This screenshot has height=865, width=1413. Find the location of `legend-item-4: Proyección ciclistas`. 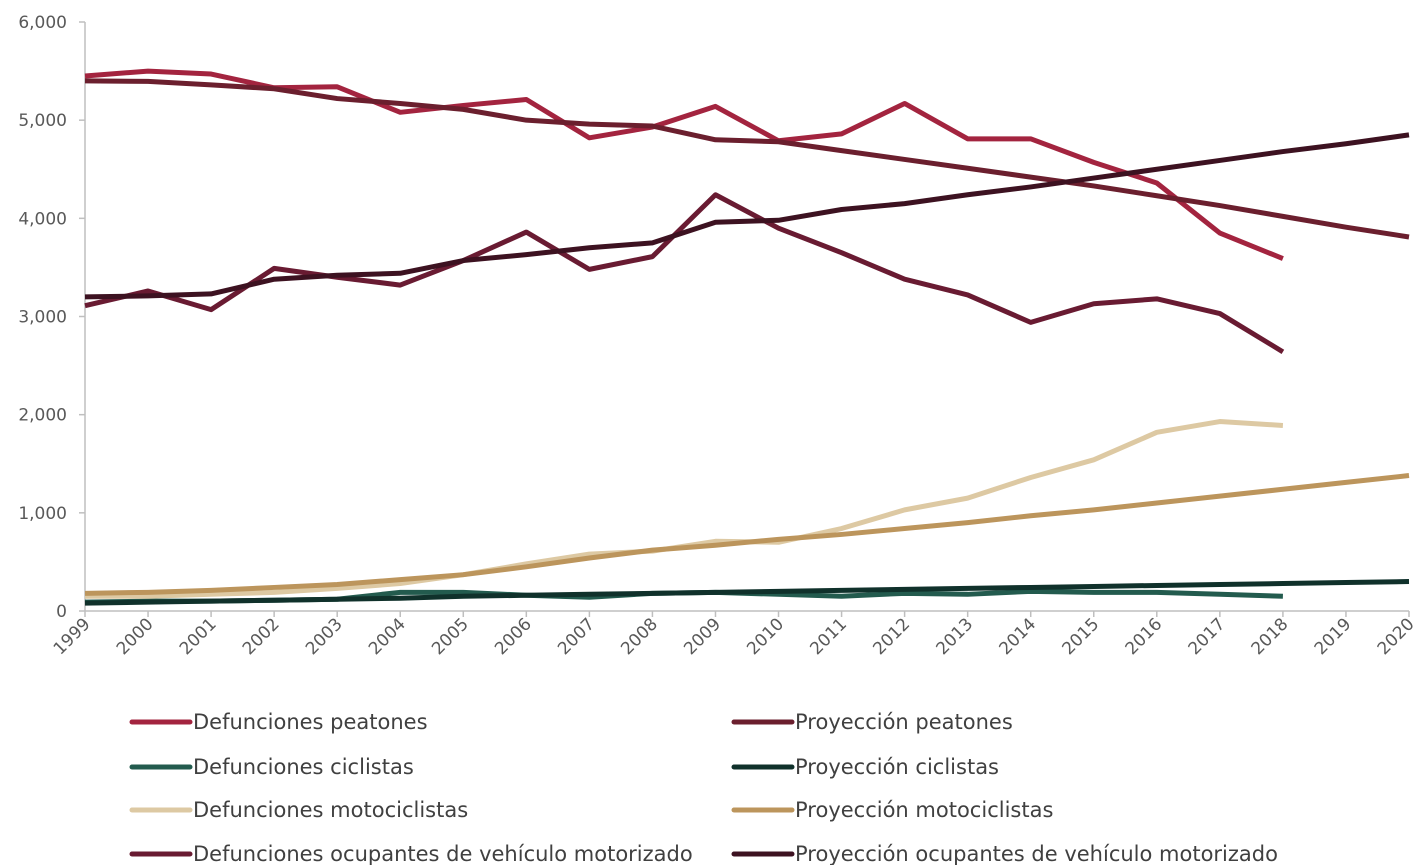

legend-item-4: Proyección ciclistas is located at coordinates (865, 767).